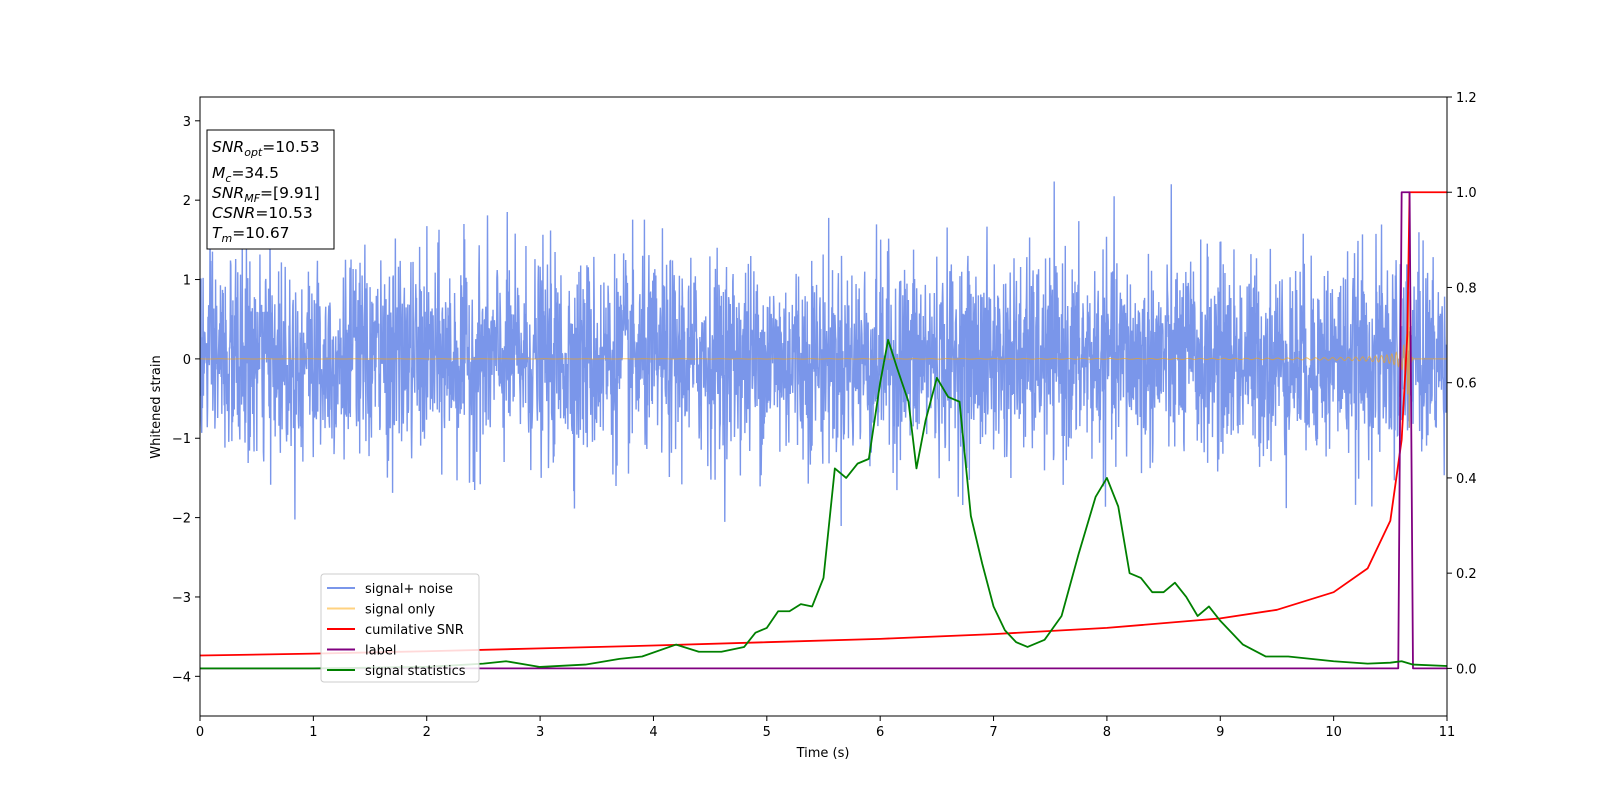  I want to click on y2-tick-label: 0.8, so click(1466, 288).